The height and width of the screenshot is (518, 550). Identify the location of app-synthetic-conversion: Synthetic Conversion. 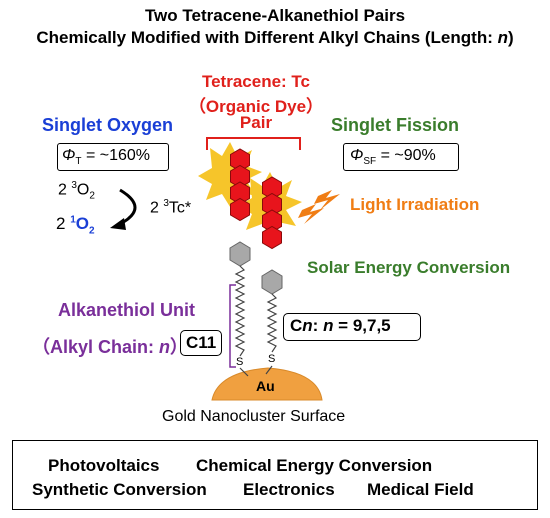
(119, 489).